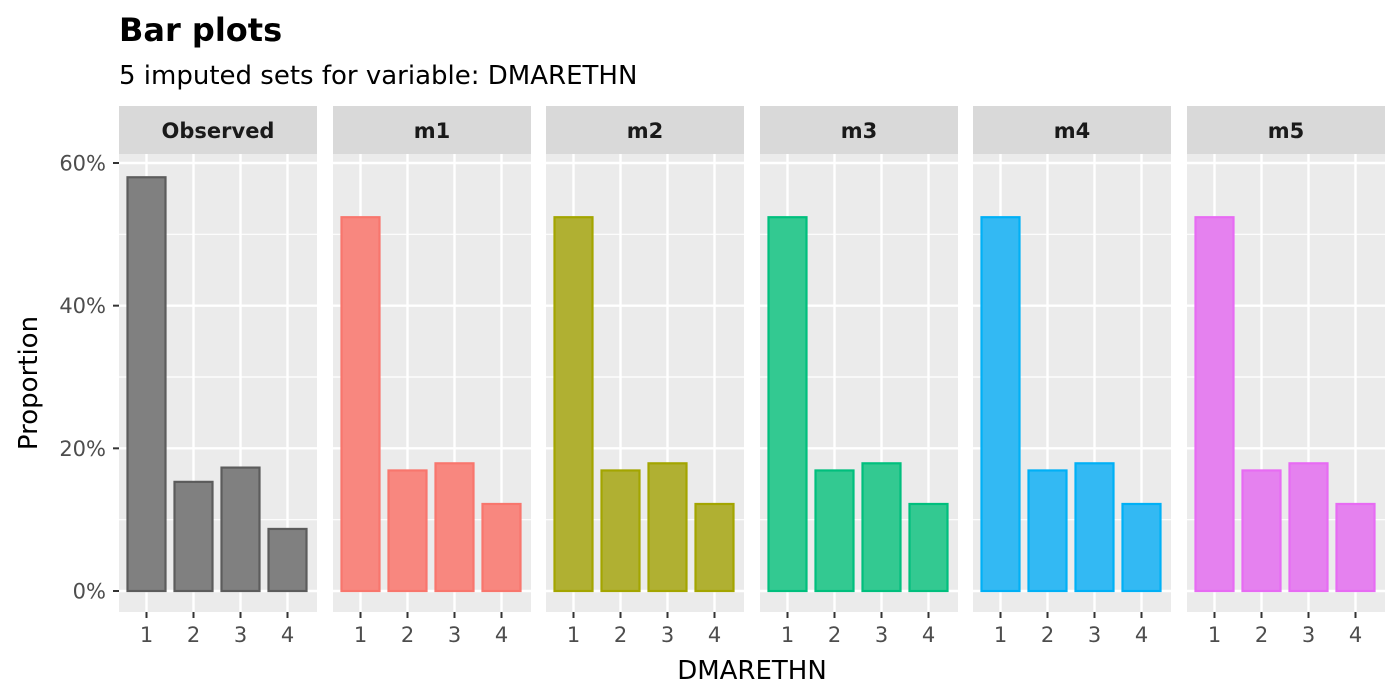 The height and width of the screenshot is (700, 1400). I want to click on facet-panel-m5: m5 1 2 3 4, so click(1286, 376).